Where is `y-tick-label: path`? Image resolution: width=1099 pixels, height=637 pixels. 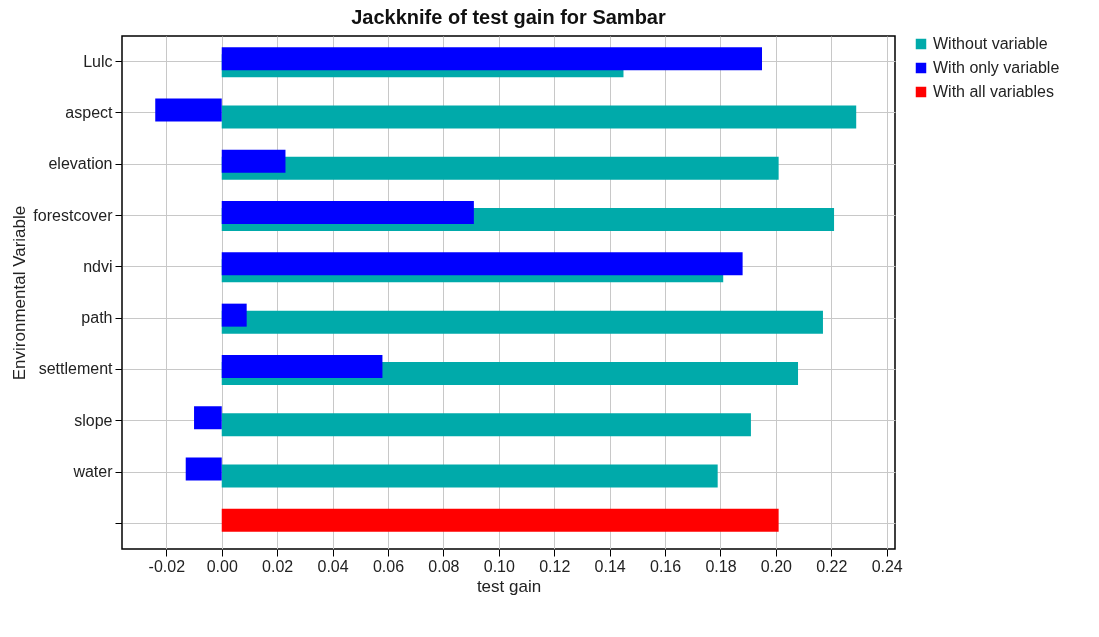 y-tick-label: path is located at coordinates (97, 318).